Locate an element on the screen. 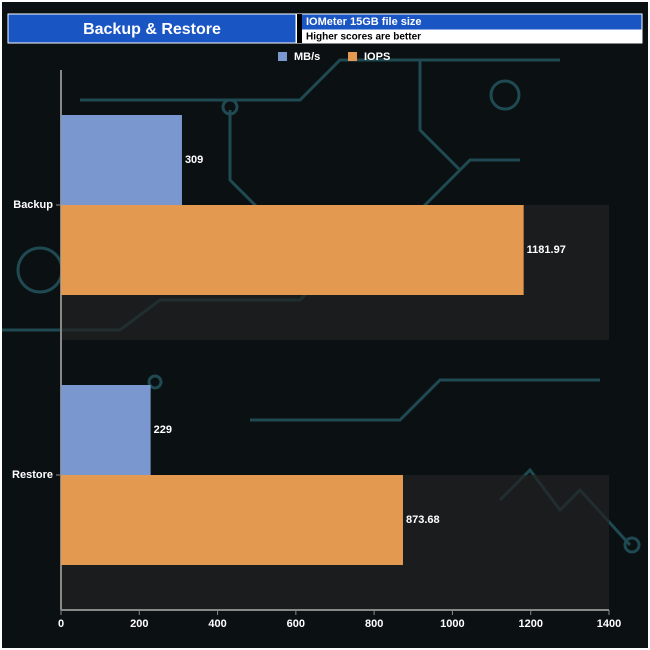 This screenshot has width=650, height=650. y-tick-label: Restore is located at coordinates (32, 475).